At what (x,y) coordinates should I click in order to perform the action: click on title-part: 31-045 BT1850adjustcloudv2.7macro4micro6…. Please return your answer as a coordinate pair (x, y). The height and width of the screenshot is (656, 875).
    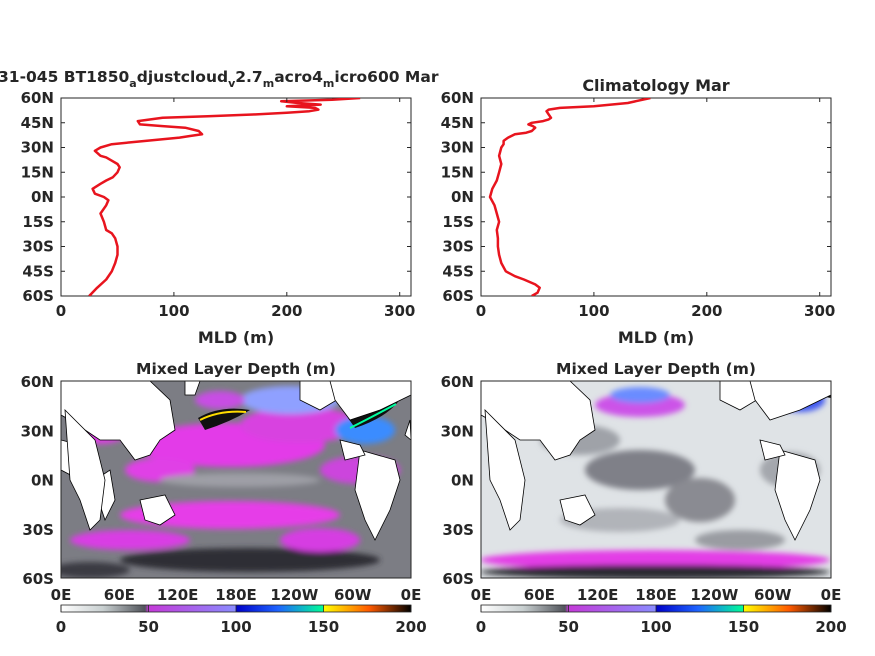
    Looking at the image, I should click on (219, 79).